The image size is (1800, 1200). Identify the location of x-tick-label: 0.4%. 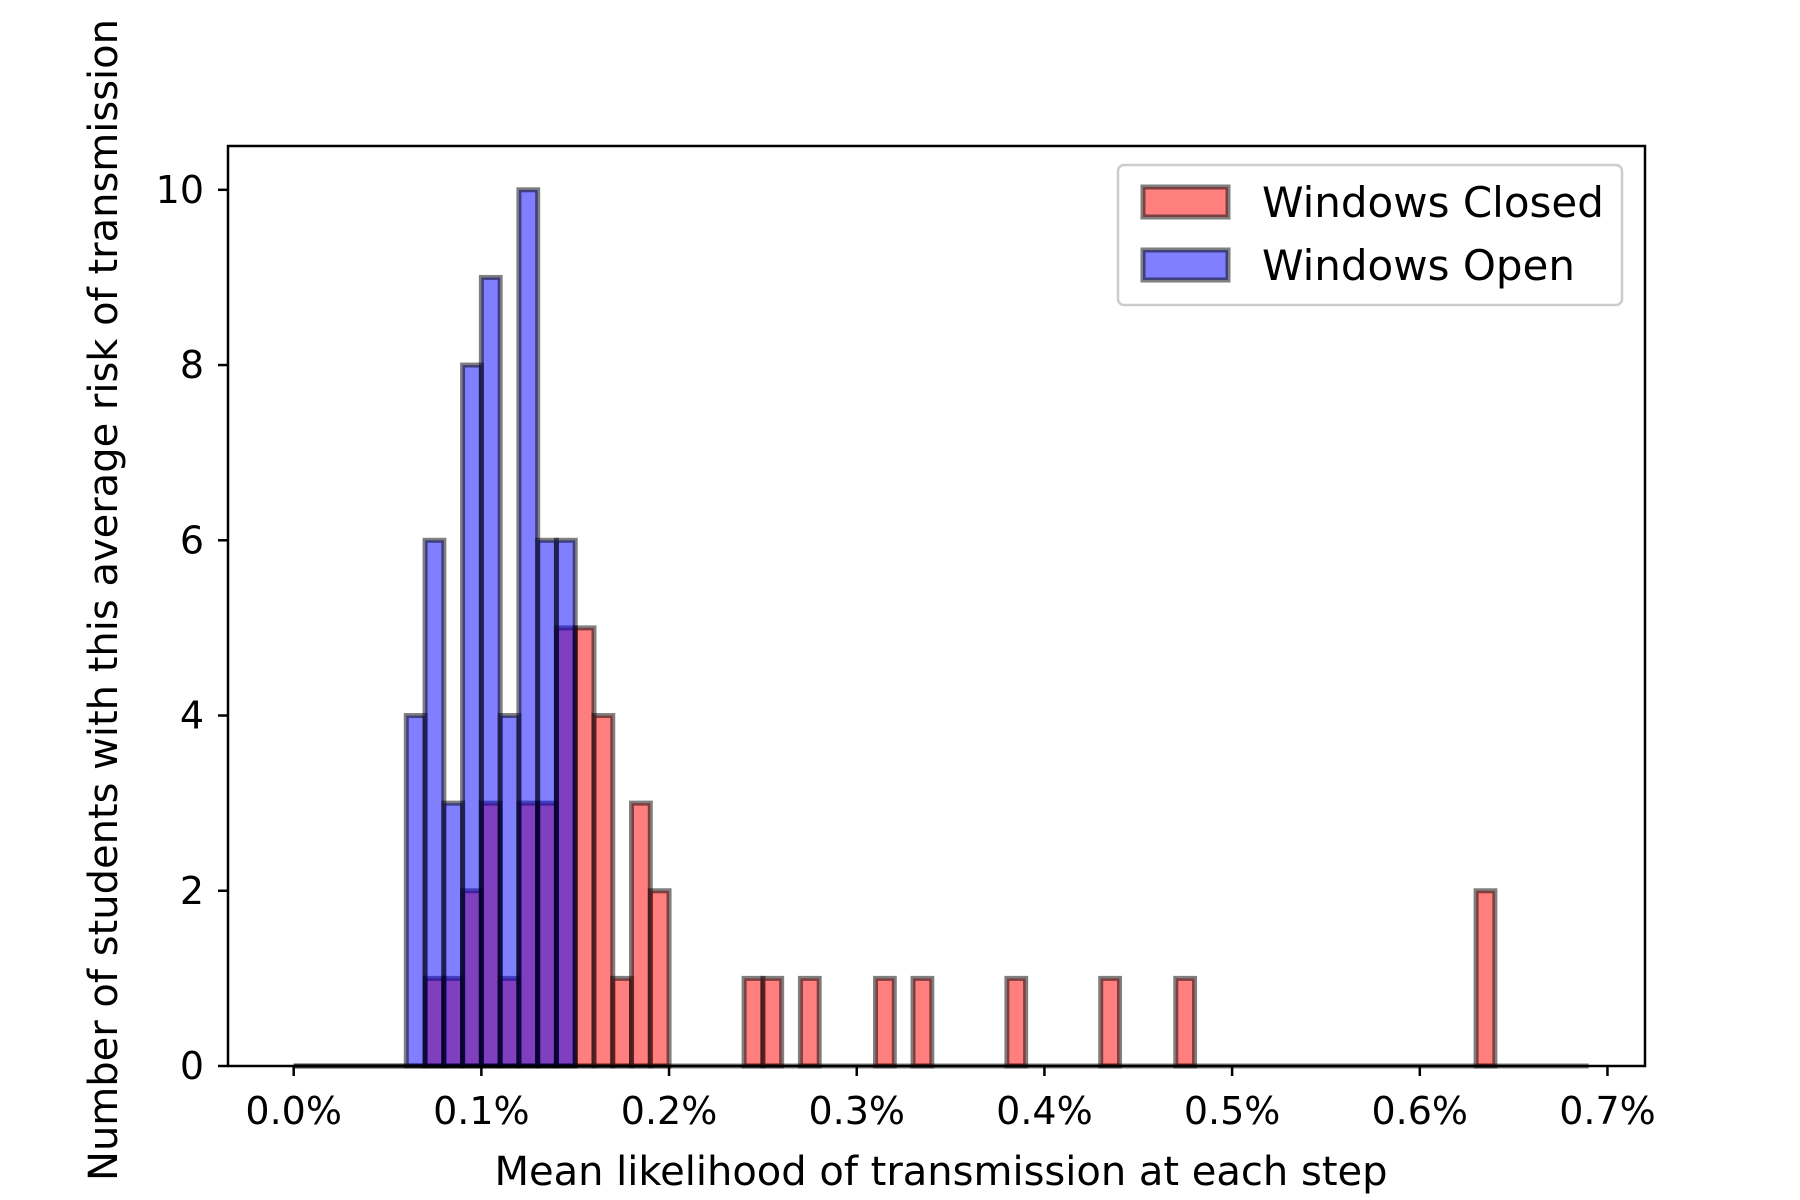
(1044, 1111).